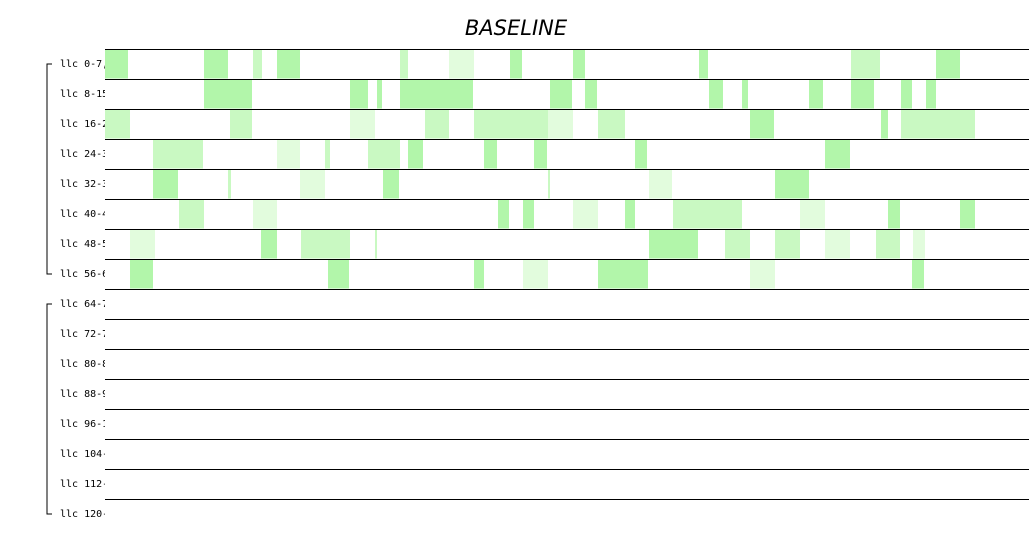 The width and height of the screenshot is (1034, 534). Describe the element at coordinates (84, 244) in the screenshot. I see `row-label: llc 48-5` at that location.